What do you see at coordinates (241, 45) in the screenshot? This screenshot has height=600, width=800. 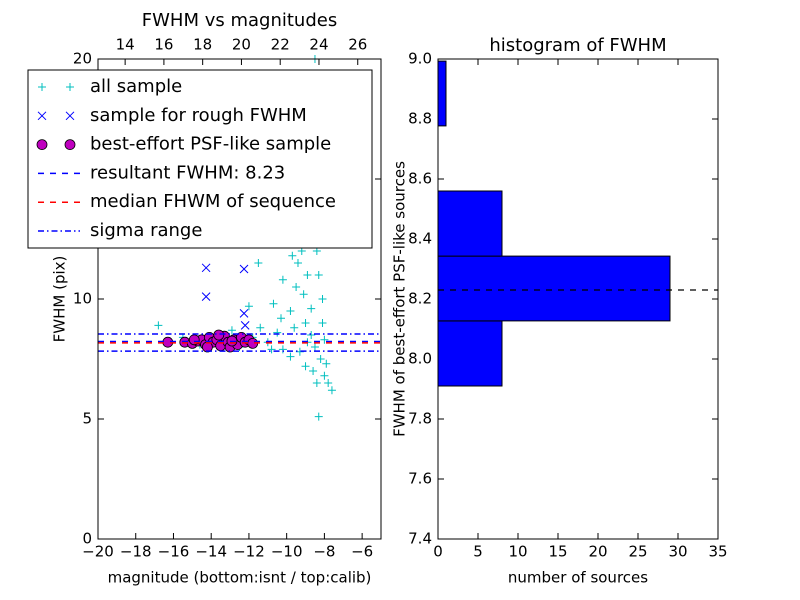 I see `top-tick-label: 20` at bounding box center [241, 45].